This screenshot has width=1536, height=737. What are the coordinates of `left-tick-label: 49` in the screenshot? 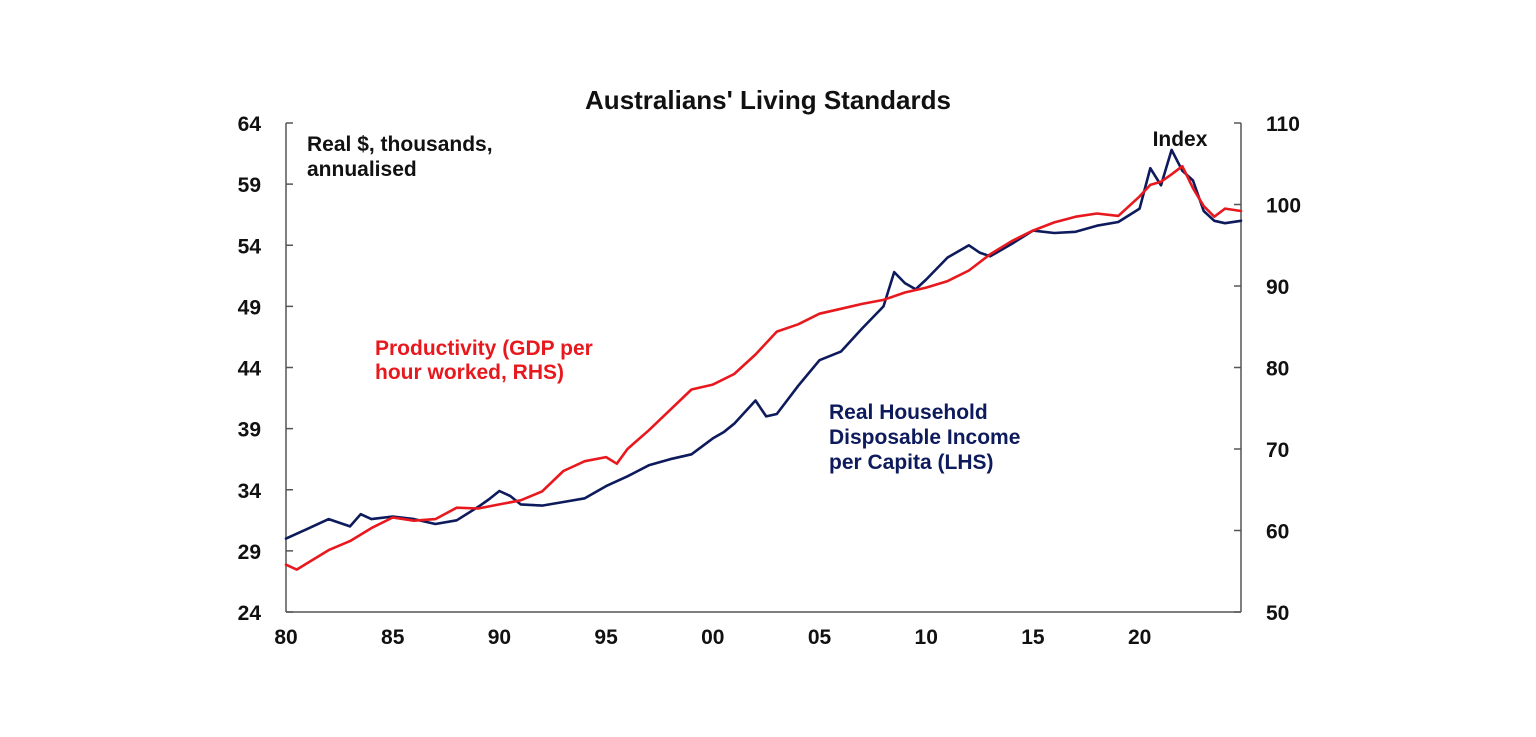 It's located at (249, 307).